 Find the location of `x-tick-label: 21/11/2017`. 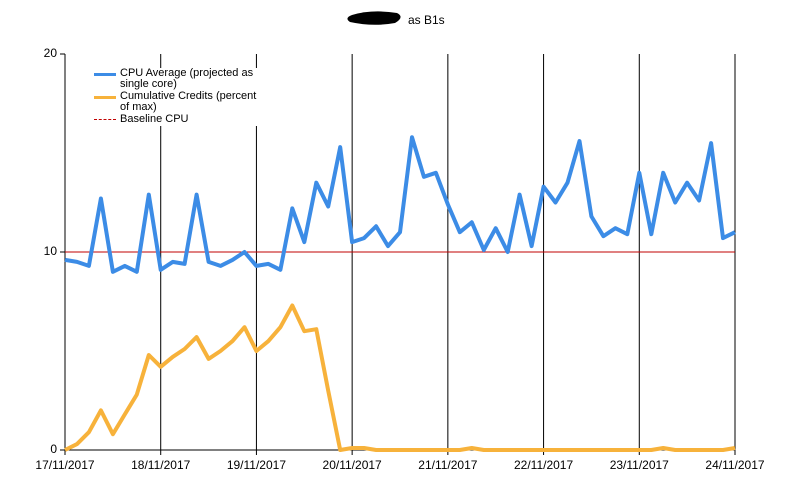

x-tick-label: 21/11/2017 is located at coordinates (447, 465).